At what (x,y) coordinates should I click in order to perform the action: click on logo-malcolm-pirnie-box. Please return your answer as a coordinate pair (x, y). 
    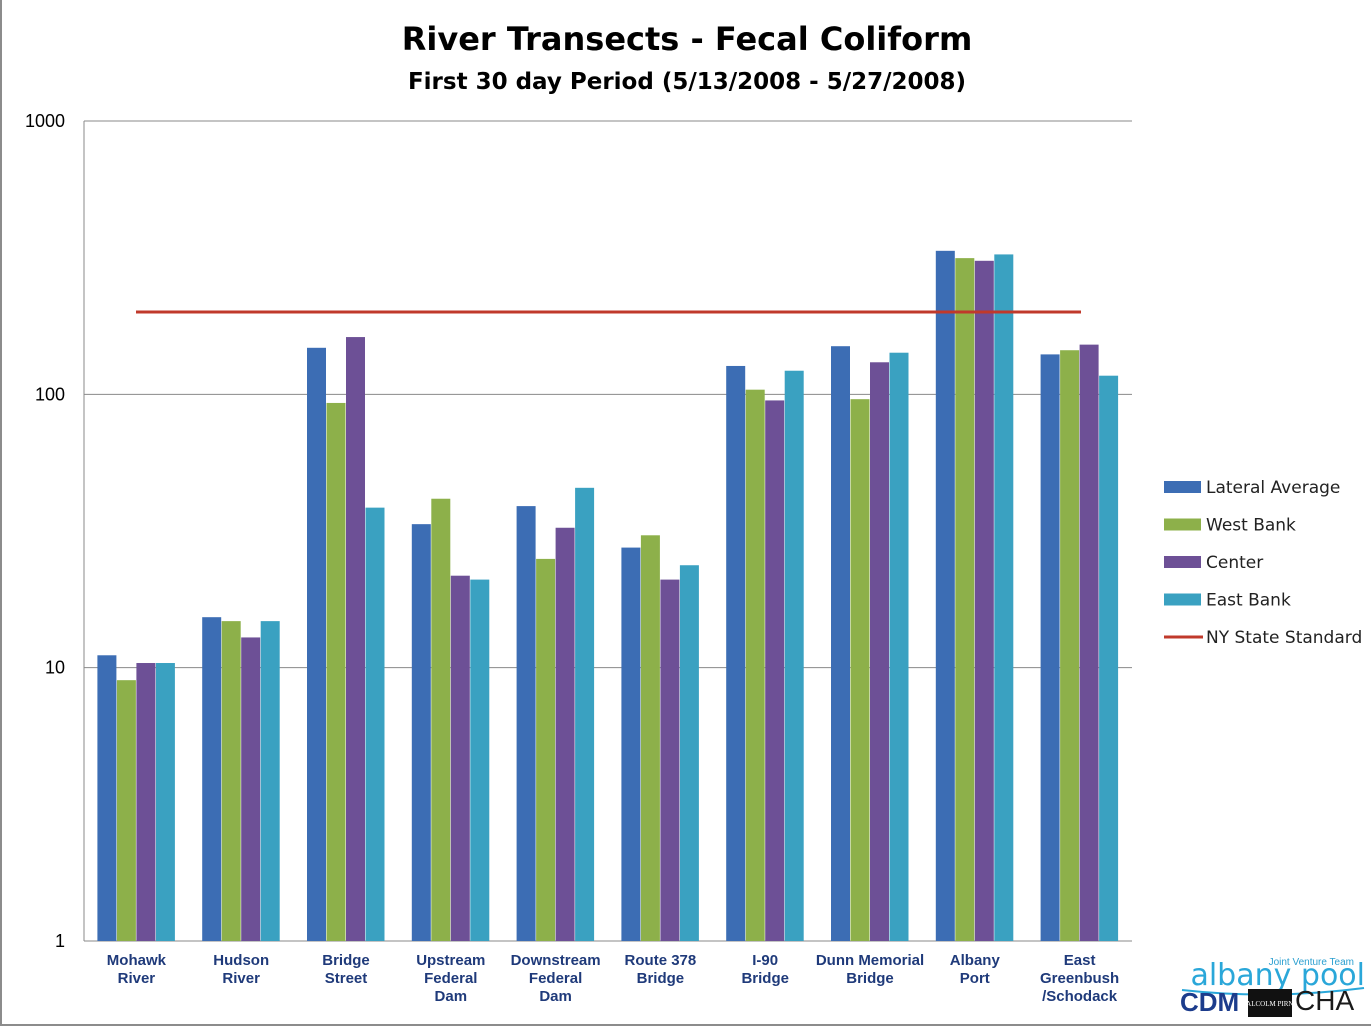
    Looking at the image, I should click on (1270, 1003).